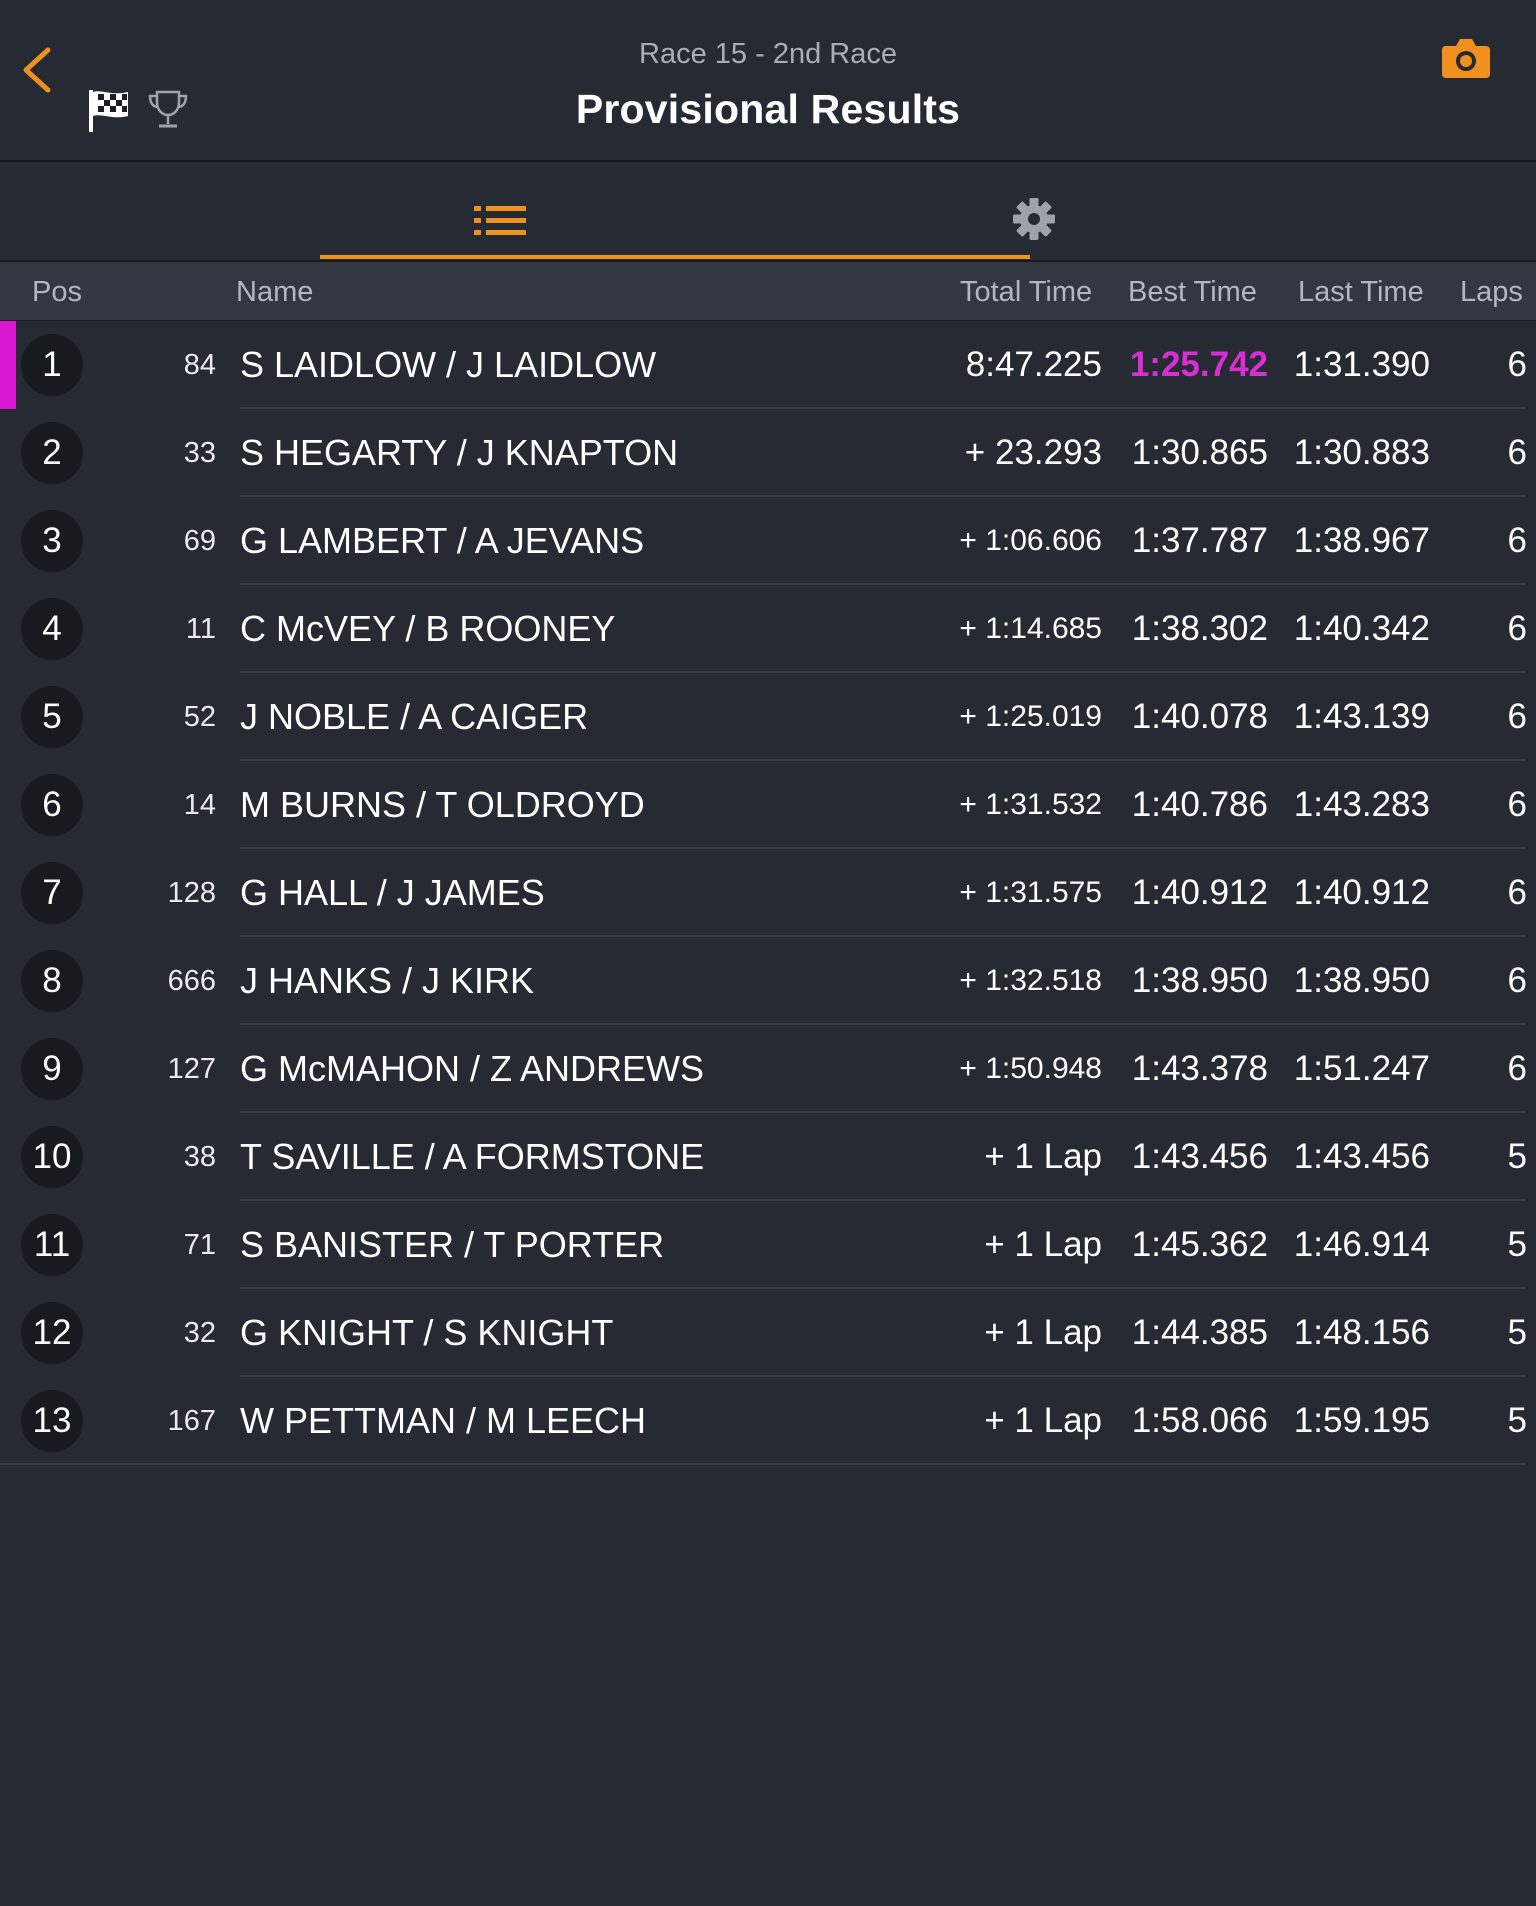 The height and width of the screenshot is (1906, 1536). I want to click on car-number: 11, so click(200, 629).